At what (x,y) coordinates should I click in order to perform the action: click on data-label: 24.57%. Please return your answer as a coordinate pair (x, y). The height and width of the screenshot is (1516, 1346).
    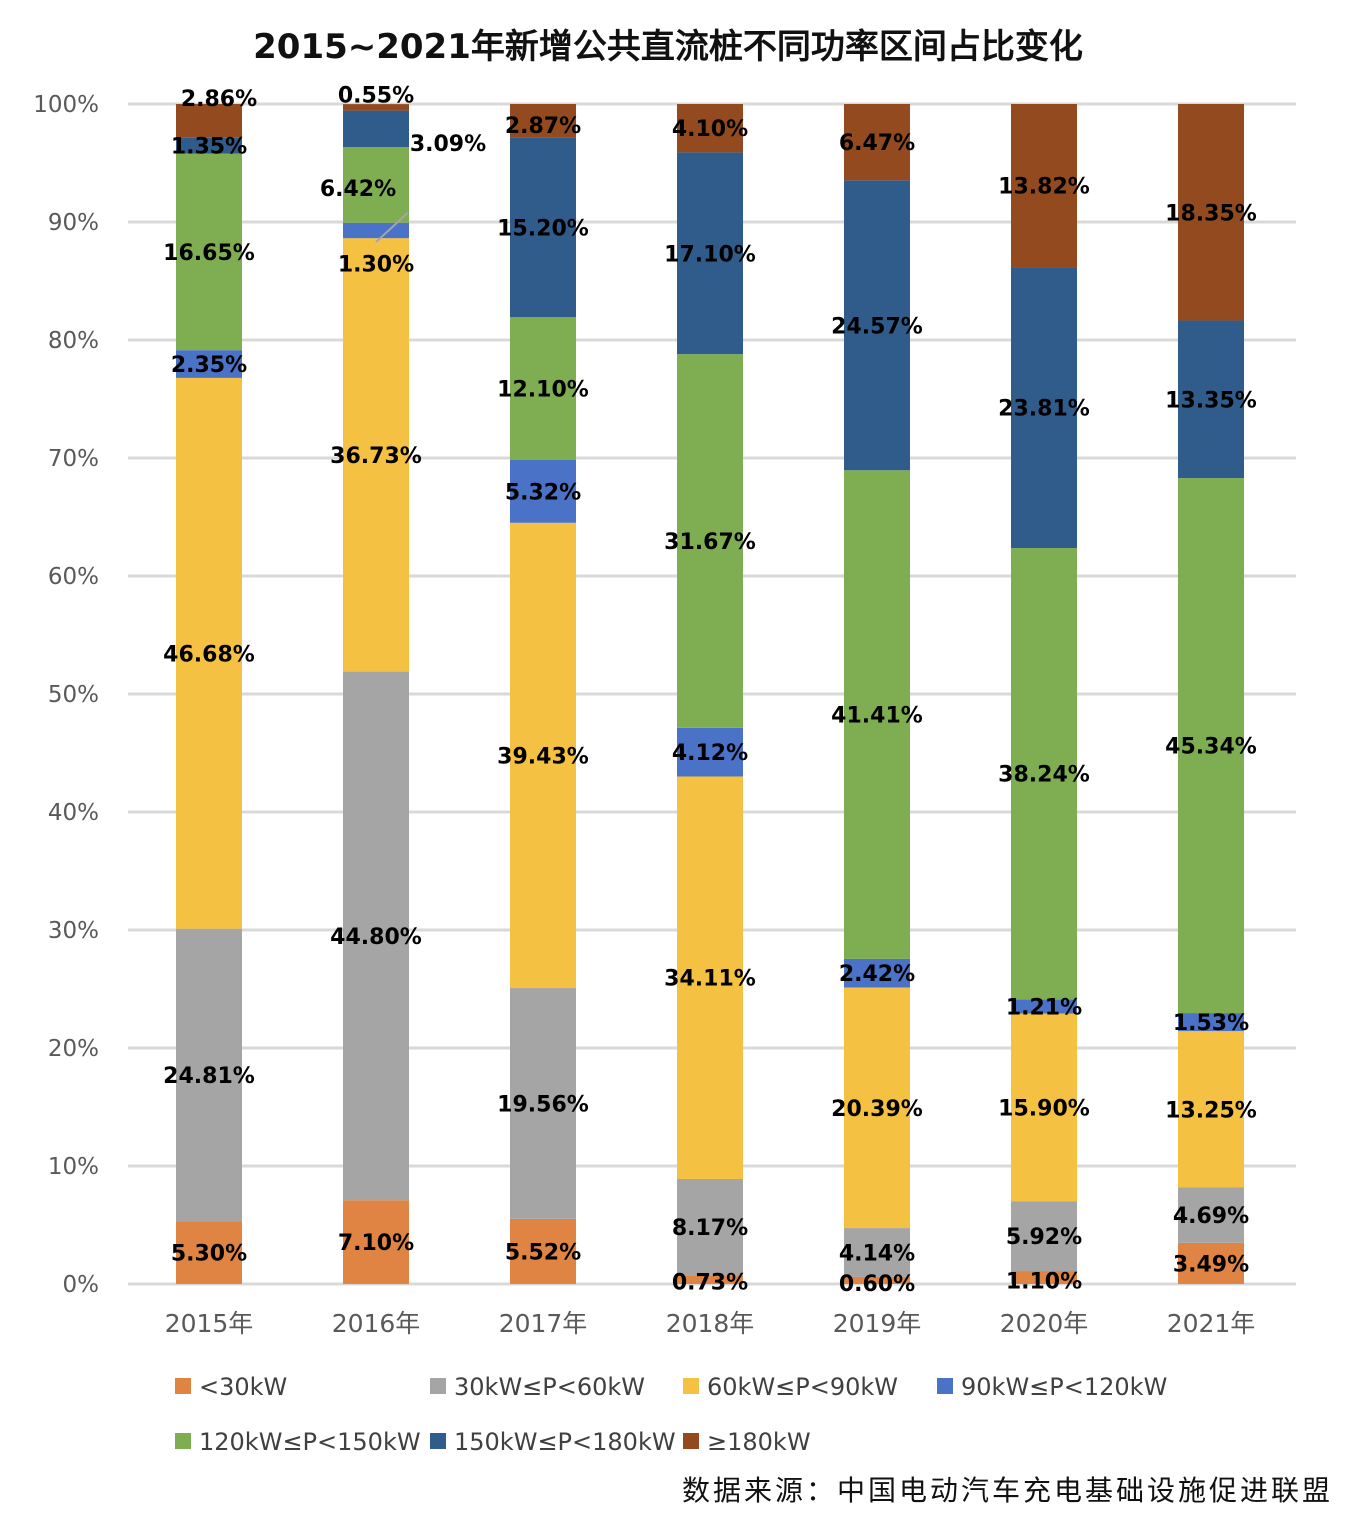
    Looking at the image, I should click on (877, 326).